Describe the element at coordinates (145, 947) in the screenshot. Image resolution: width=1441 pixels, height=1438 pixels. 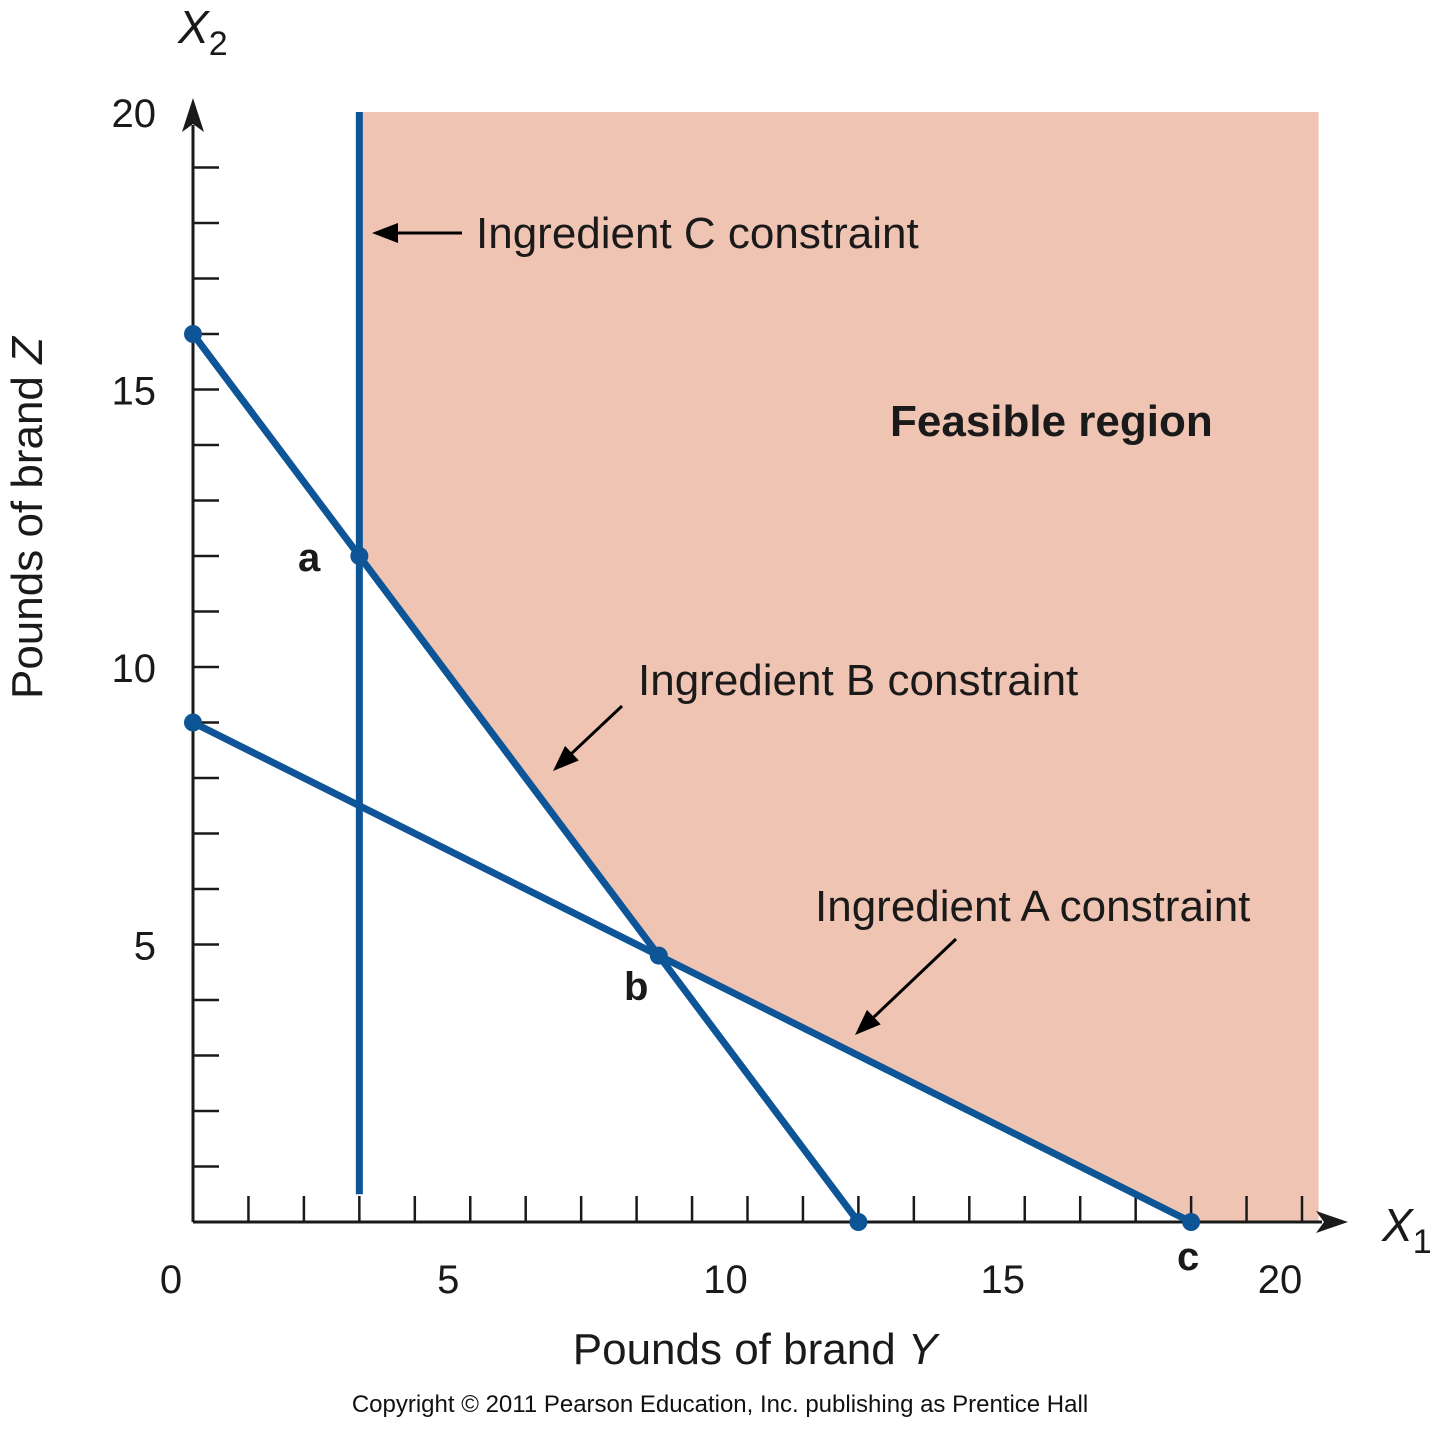
I see `y-tick-label: 5` at that location.